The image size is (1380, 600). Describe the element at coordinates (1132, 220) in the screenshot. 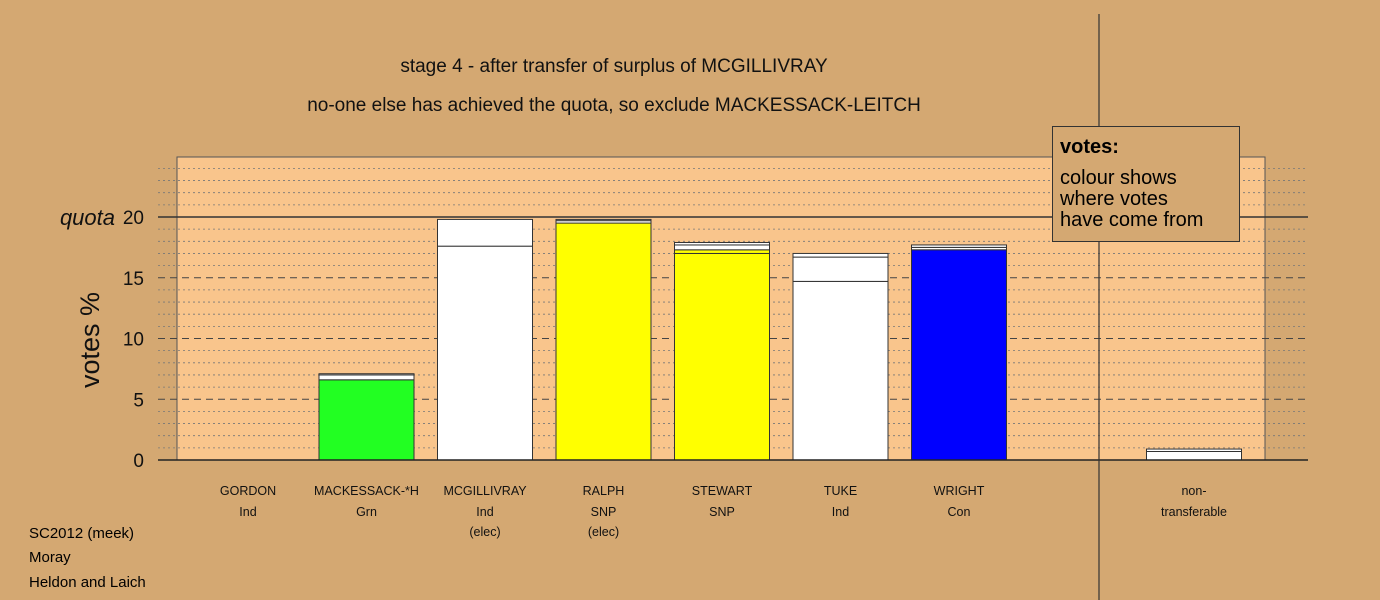

I see `legend-line: have come from` at that location.